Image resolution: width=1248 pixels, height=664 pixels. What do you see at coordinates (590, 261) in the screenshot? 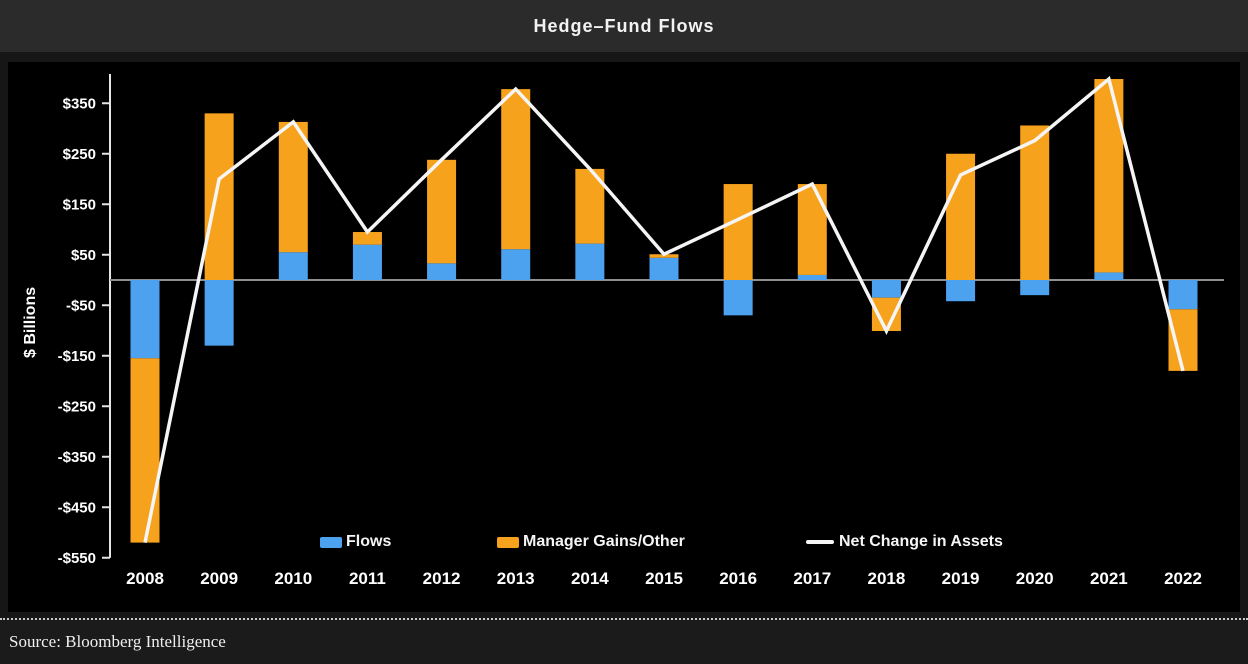
I see `bar-flows-2014` at bounding box center [590, 261].